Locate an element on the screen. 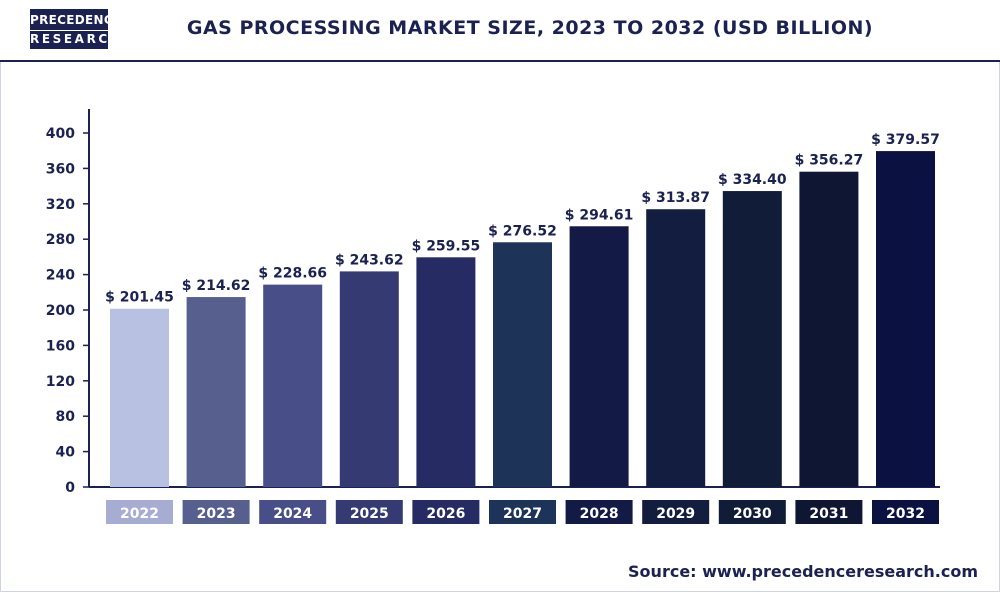  category-label: 2024 is located at coordinates (292, 514).